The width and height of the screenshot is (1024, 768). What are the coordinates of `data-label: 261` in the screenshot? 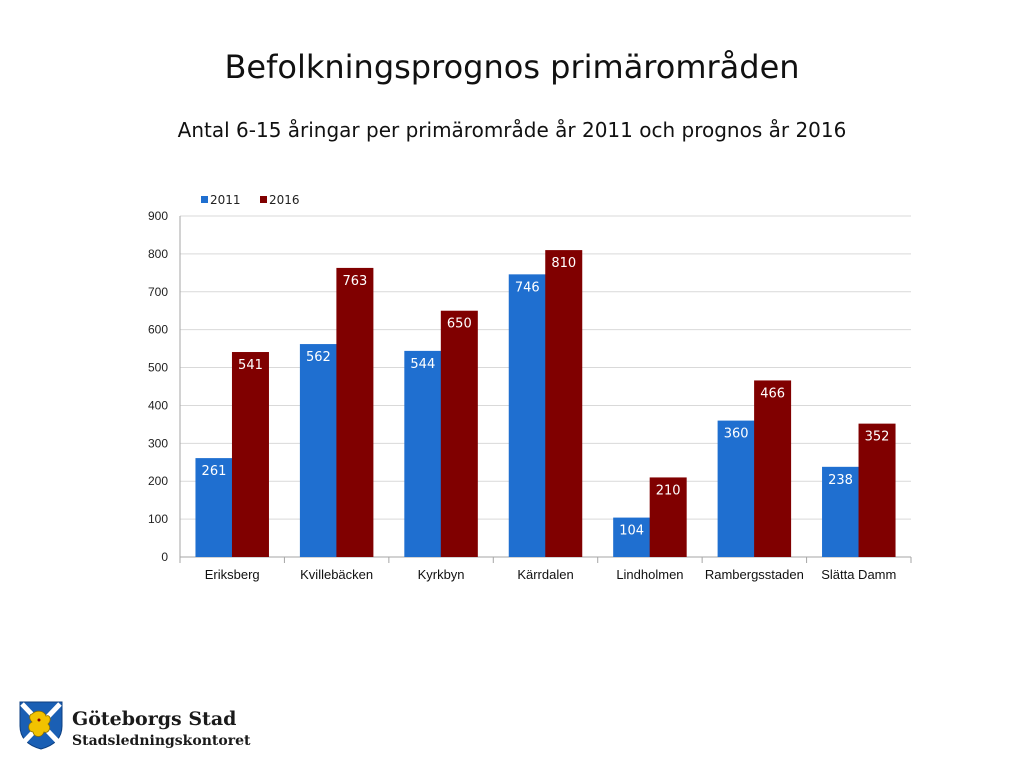 It's located at (214, 471).